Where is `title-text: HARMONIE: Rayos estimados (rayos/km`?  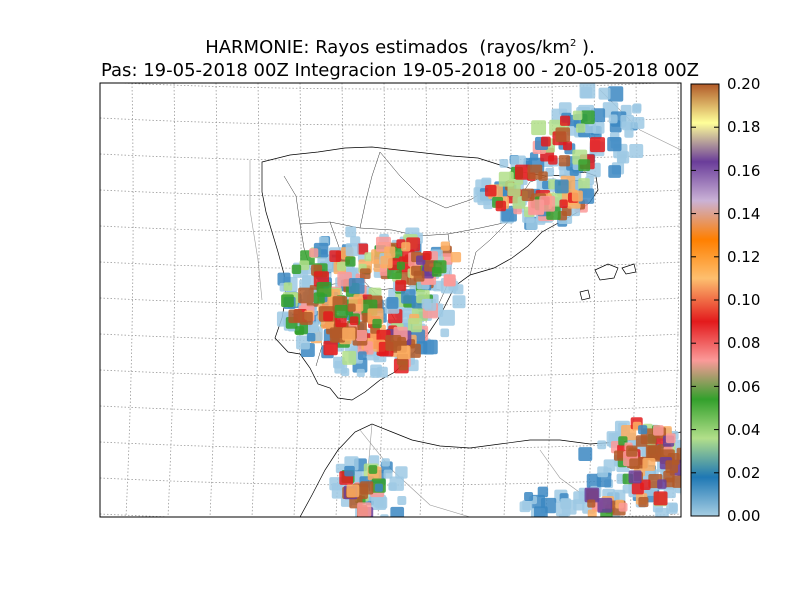
title-text: HARMONIE: Rayos estimados (rayos/km is located at coordinates (387, 47).